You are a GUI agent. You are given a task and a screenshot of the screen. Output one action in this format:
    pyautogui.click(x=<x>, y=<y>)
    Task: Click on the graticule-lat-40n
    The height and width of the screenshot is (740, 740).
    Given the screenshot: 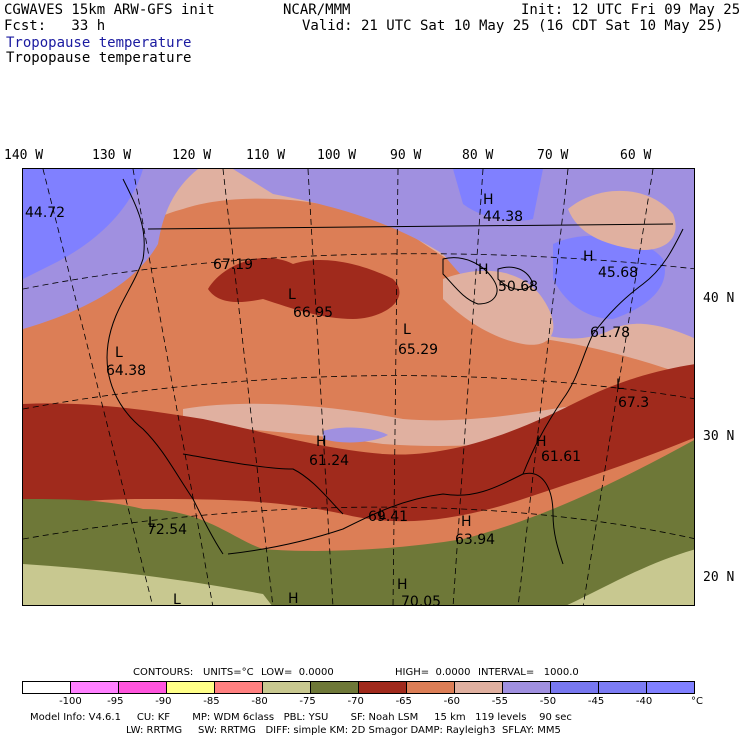 What is the action you would take?
    pyautogui.click(x=358, y=271)
    